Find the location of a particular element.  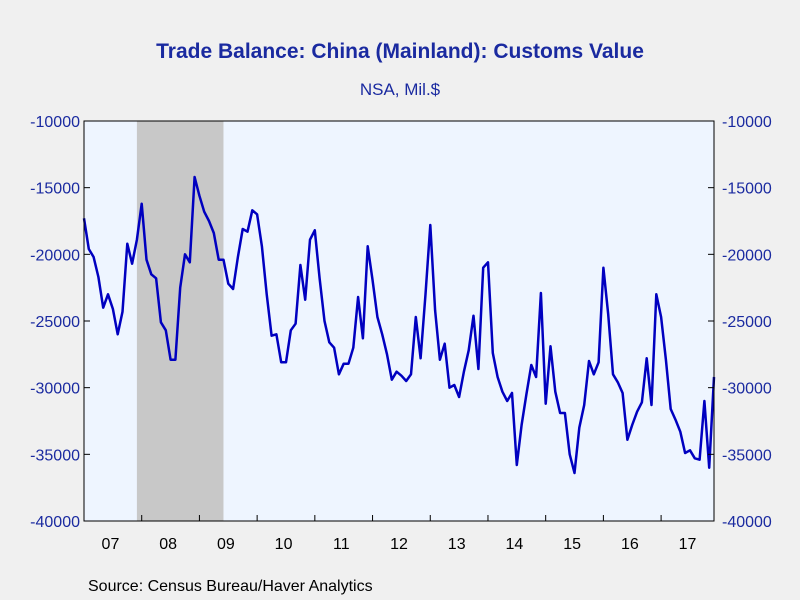

x-tick-label-0: 07 is located at coordinates (111, 544).